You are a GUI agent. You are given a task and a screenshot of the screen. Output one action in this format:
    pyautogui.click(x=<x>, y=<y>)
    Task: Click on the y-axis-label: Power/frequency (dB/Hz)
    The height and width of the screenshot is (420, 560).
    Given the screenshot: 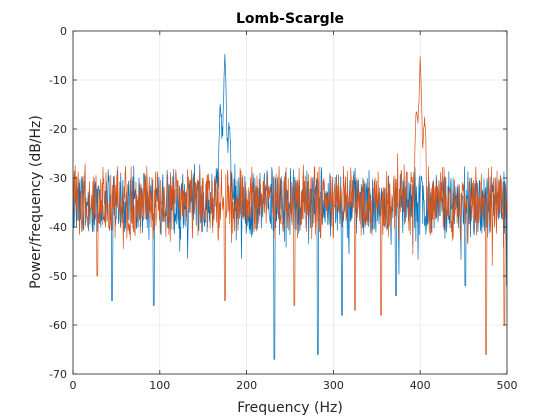 What is the action you would take?
    pyautogui.click(x=36, y=202)
    